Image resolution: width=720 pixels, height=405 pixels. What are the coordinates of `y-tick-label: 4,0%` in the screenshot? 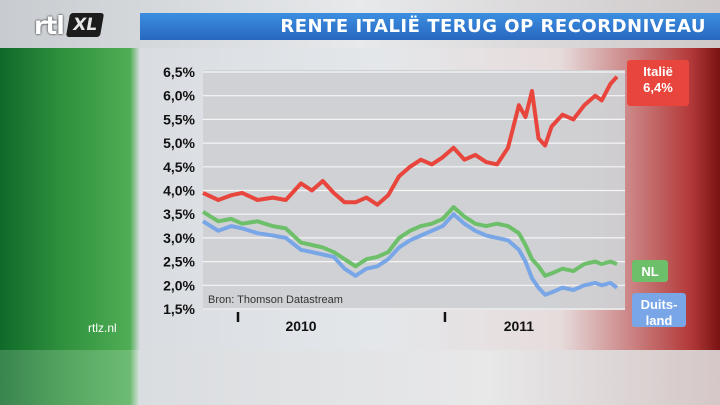 It's located at (179, 191).